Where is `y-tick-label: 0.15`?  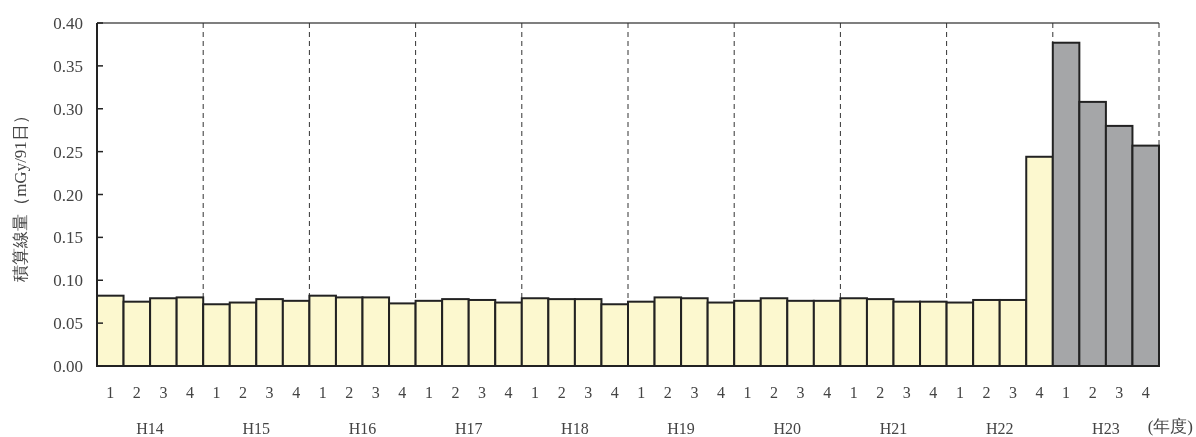 y-tick-label: 0.15 is located at coordinates (68, 238).